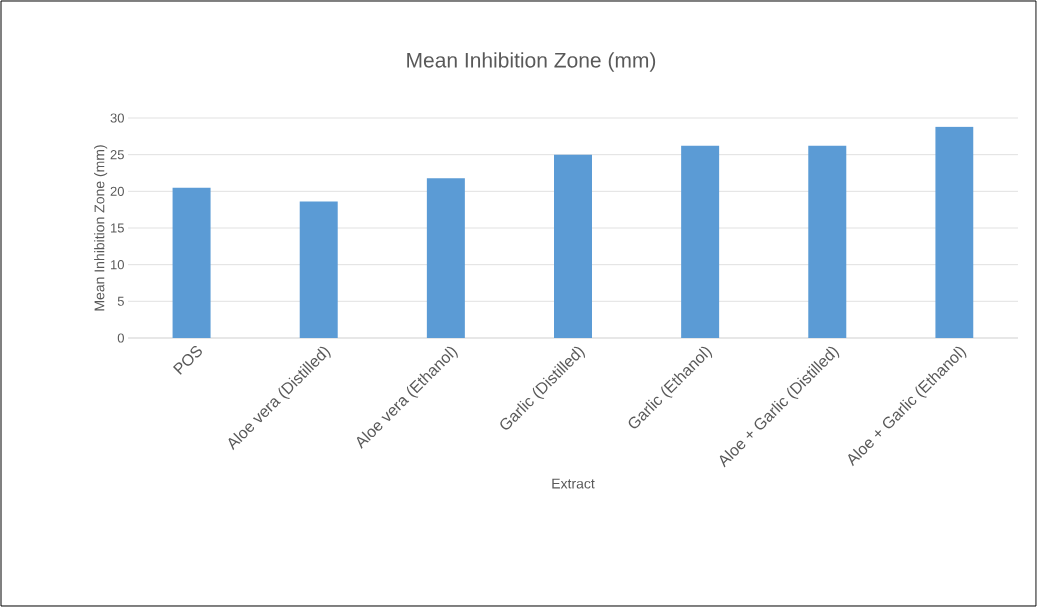 The width and height of the screenshot is (1037, 607). Describe the element at coordinates (120, 301) in the screenshot. I see `y-tick-label: 5` at that location.